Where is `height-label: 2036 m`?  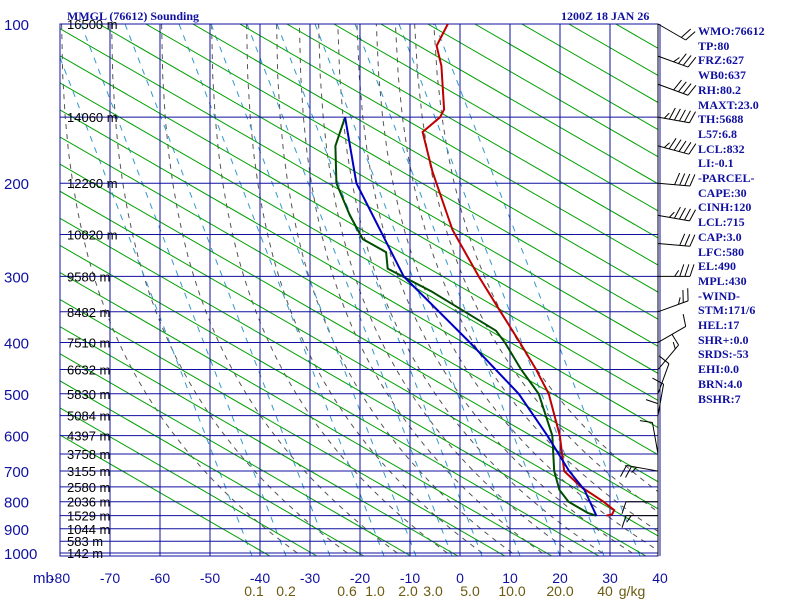
height-label: 2036 m is located at coordinates (88, 502).